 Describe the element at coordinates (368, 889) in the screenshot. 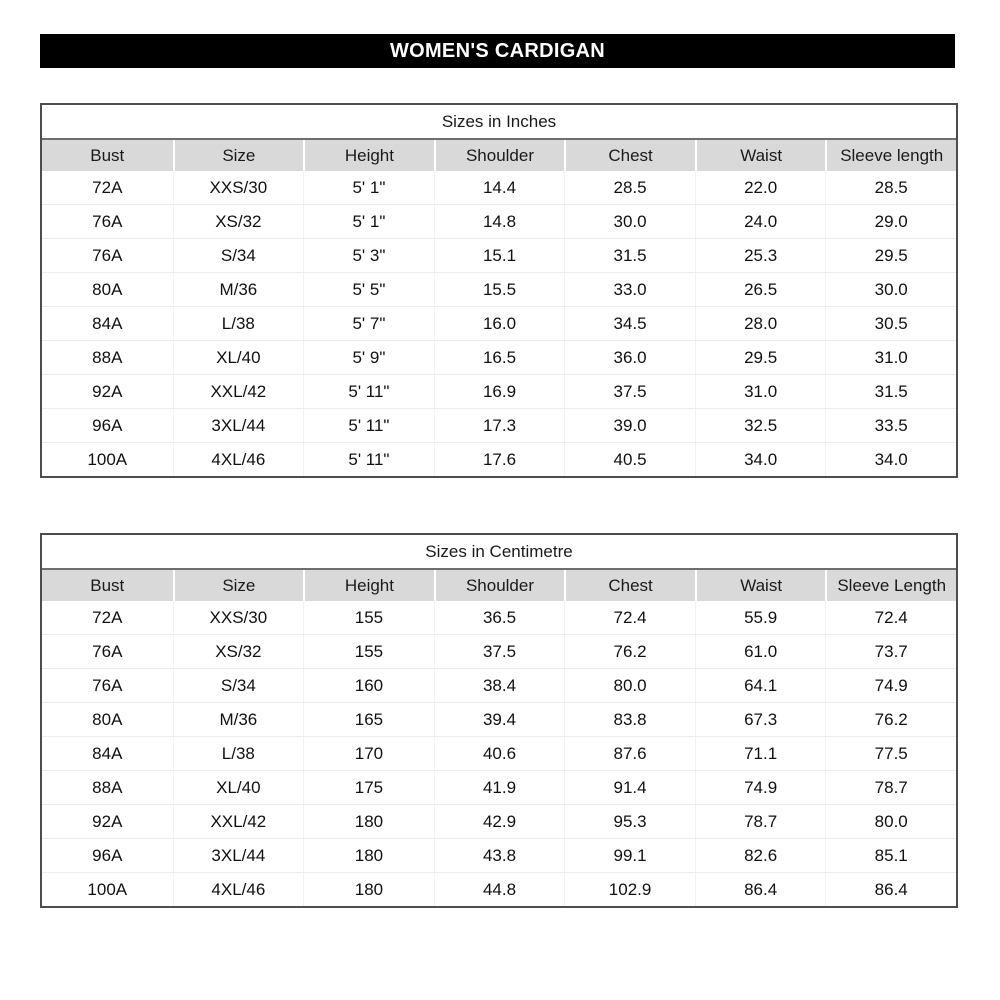

I see `table-cell: 180` at that location.